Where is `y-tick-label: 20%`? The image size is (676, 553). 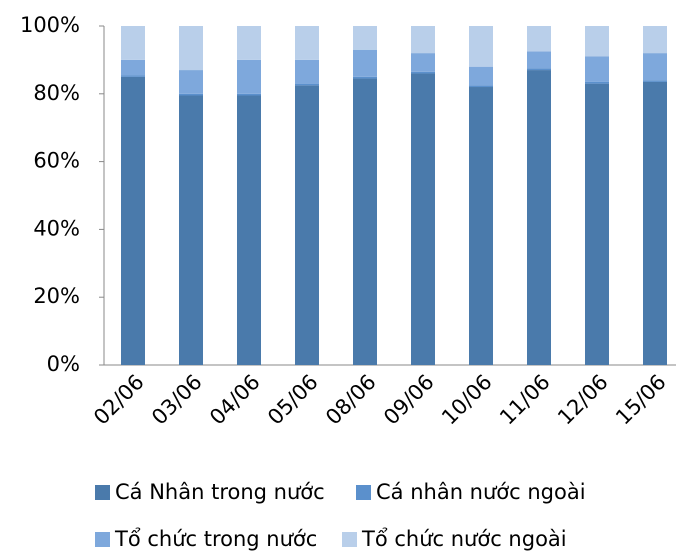
y-tick-label: 20% is located at coordinates (56, 296).